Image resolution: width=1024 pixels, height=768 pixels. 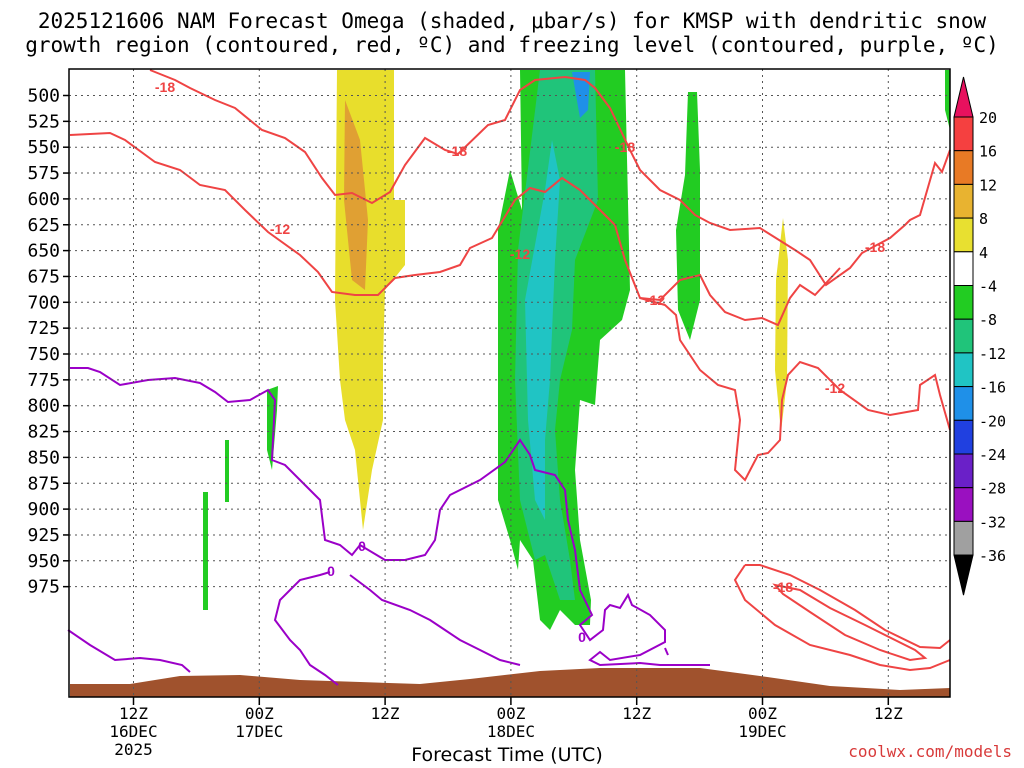 What do you see at coordinates (511, 731) in the screenshot?
I see `x-tick-label: 18DEC` at bounding box center [511, 731].